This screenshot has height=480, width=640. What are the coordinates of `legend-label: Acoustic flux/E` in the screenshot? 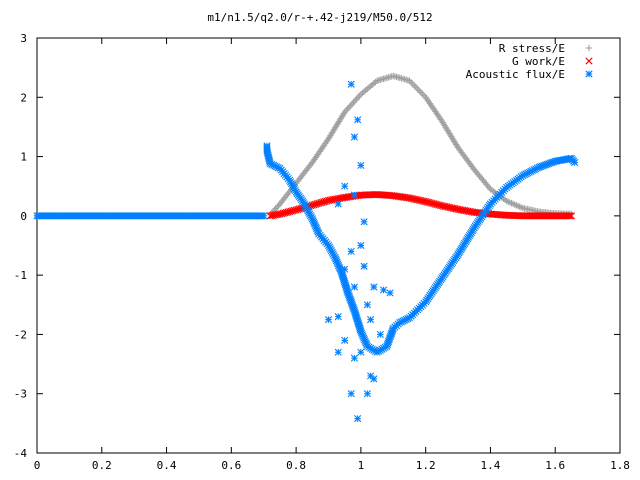 It's located at (515, 74).